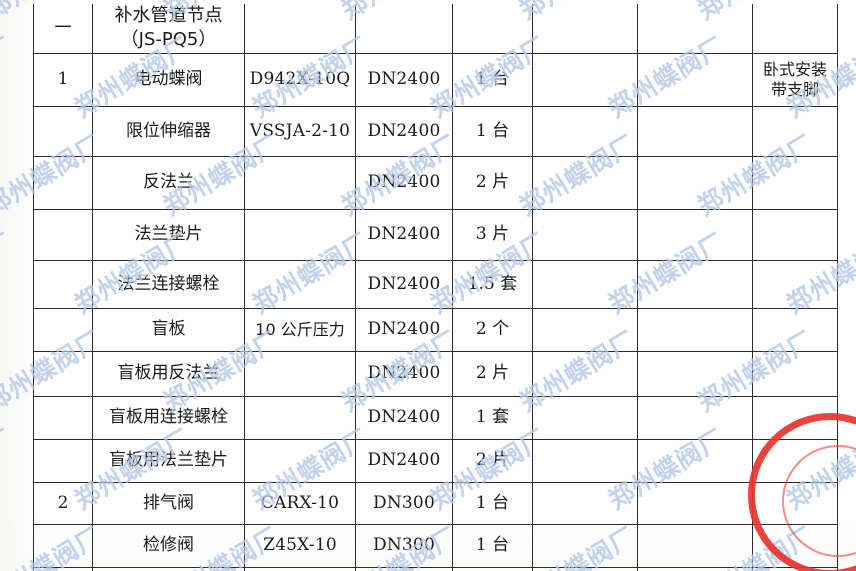  What do you see at coordinates (300, 545) in the screenshot?
I see `cell-model: Z45X-10` at bounding box center [300, 545].